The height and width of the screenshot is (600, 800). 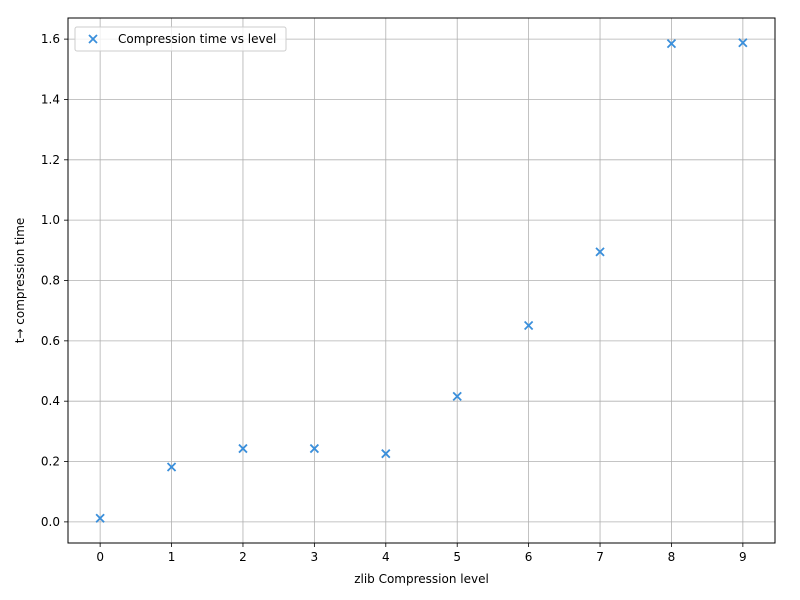 I want to click on x-tick-label: 4, so click(x=386, y=557).